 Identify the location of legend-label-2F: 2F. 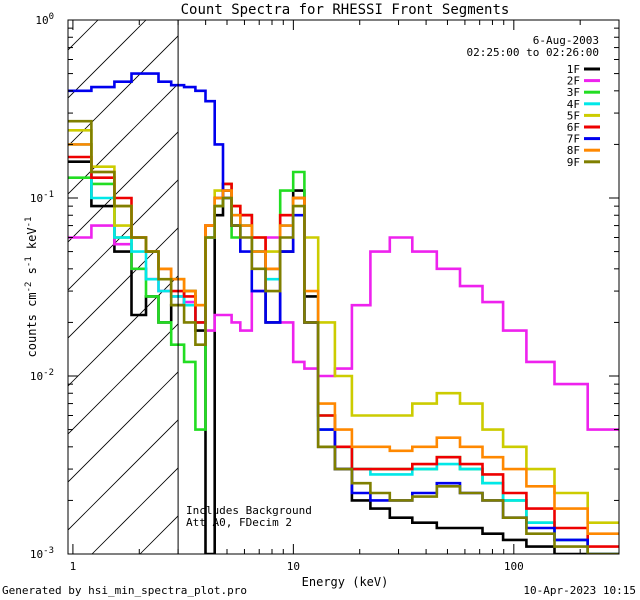
(573, 81).